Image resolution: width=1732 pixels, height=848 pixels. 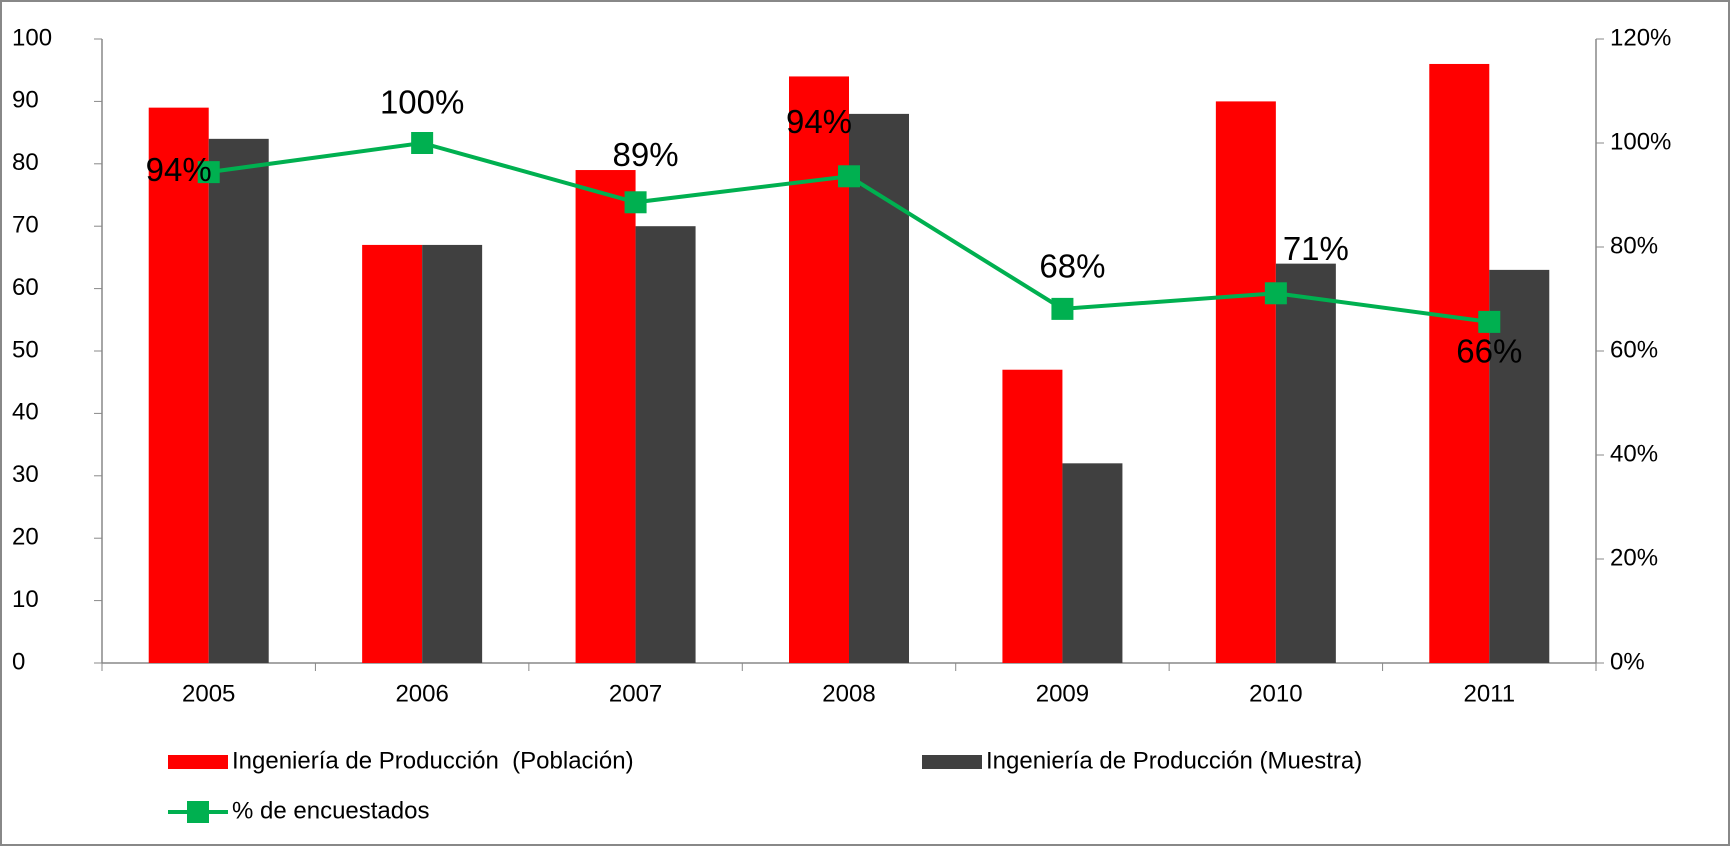 I want to click on y2-tick-label: 100%, so click(x=1640, y=141).